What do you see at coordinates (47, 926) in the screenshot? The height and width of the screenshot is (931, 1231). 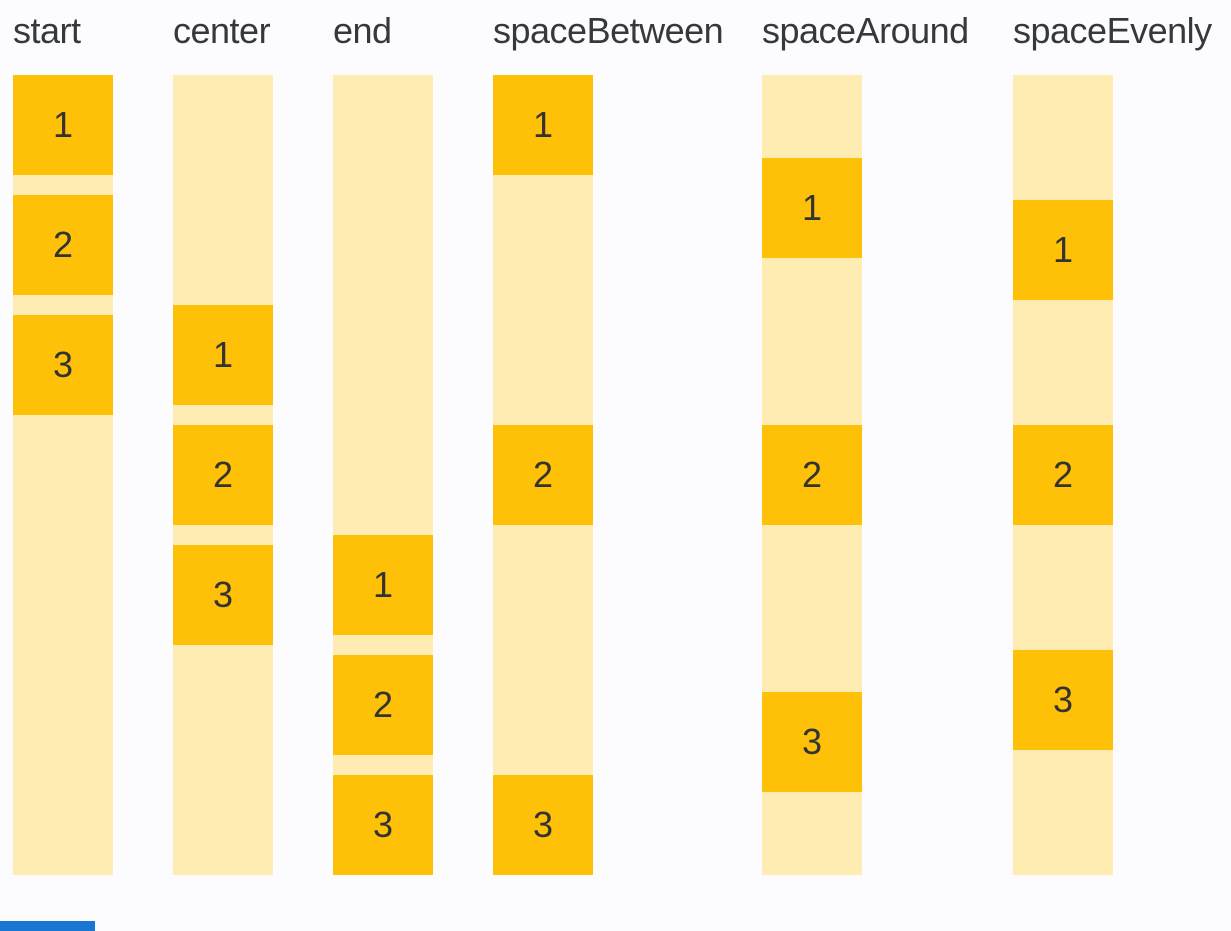 I see `bottom-blue-bar` at bounding box center [47, 926].